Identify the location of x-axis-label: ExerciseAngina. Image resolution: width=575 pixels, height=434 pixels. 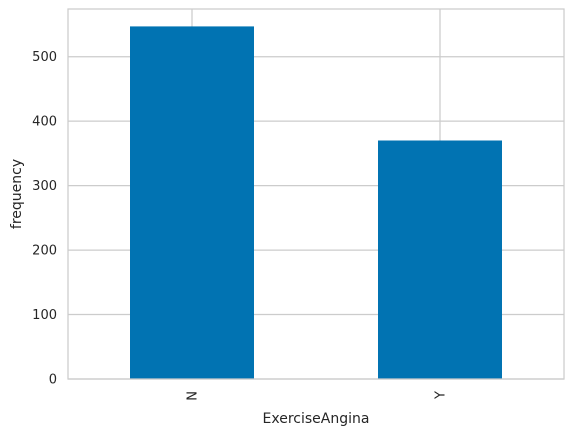
(316, 419).